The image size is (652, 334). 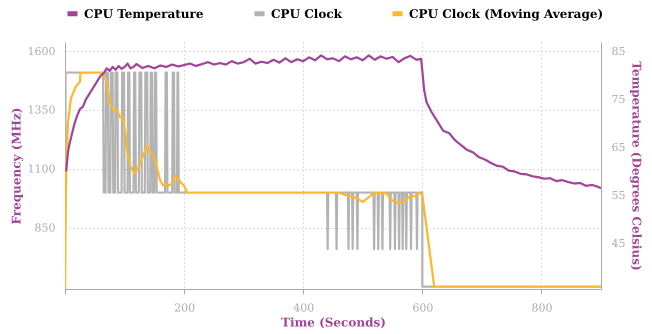 I want to click on y-tick-label: 1350, so click(x=42, y=110).